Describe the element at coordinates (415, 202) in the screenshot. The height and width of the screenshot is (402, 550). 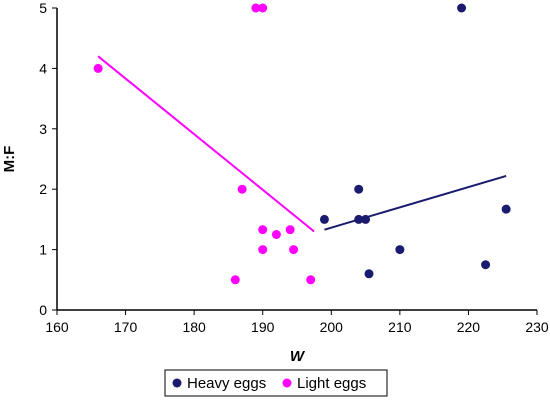
I see `heavy-eggs-trendline` at that location.